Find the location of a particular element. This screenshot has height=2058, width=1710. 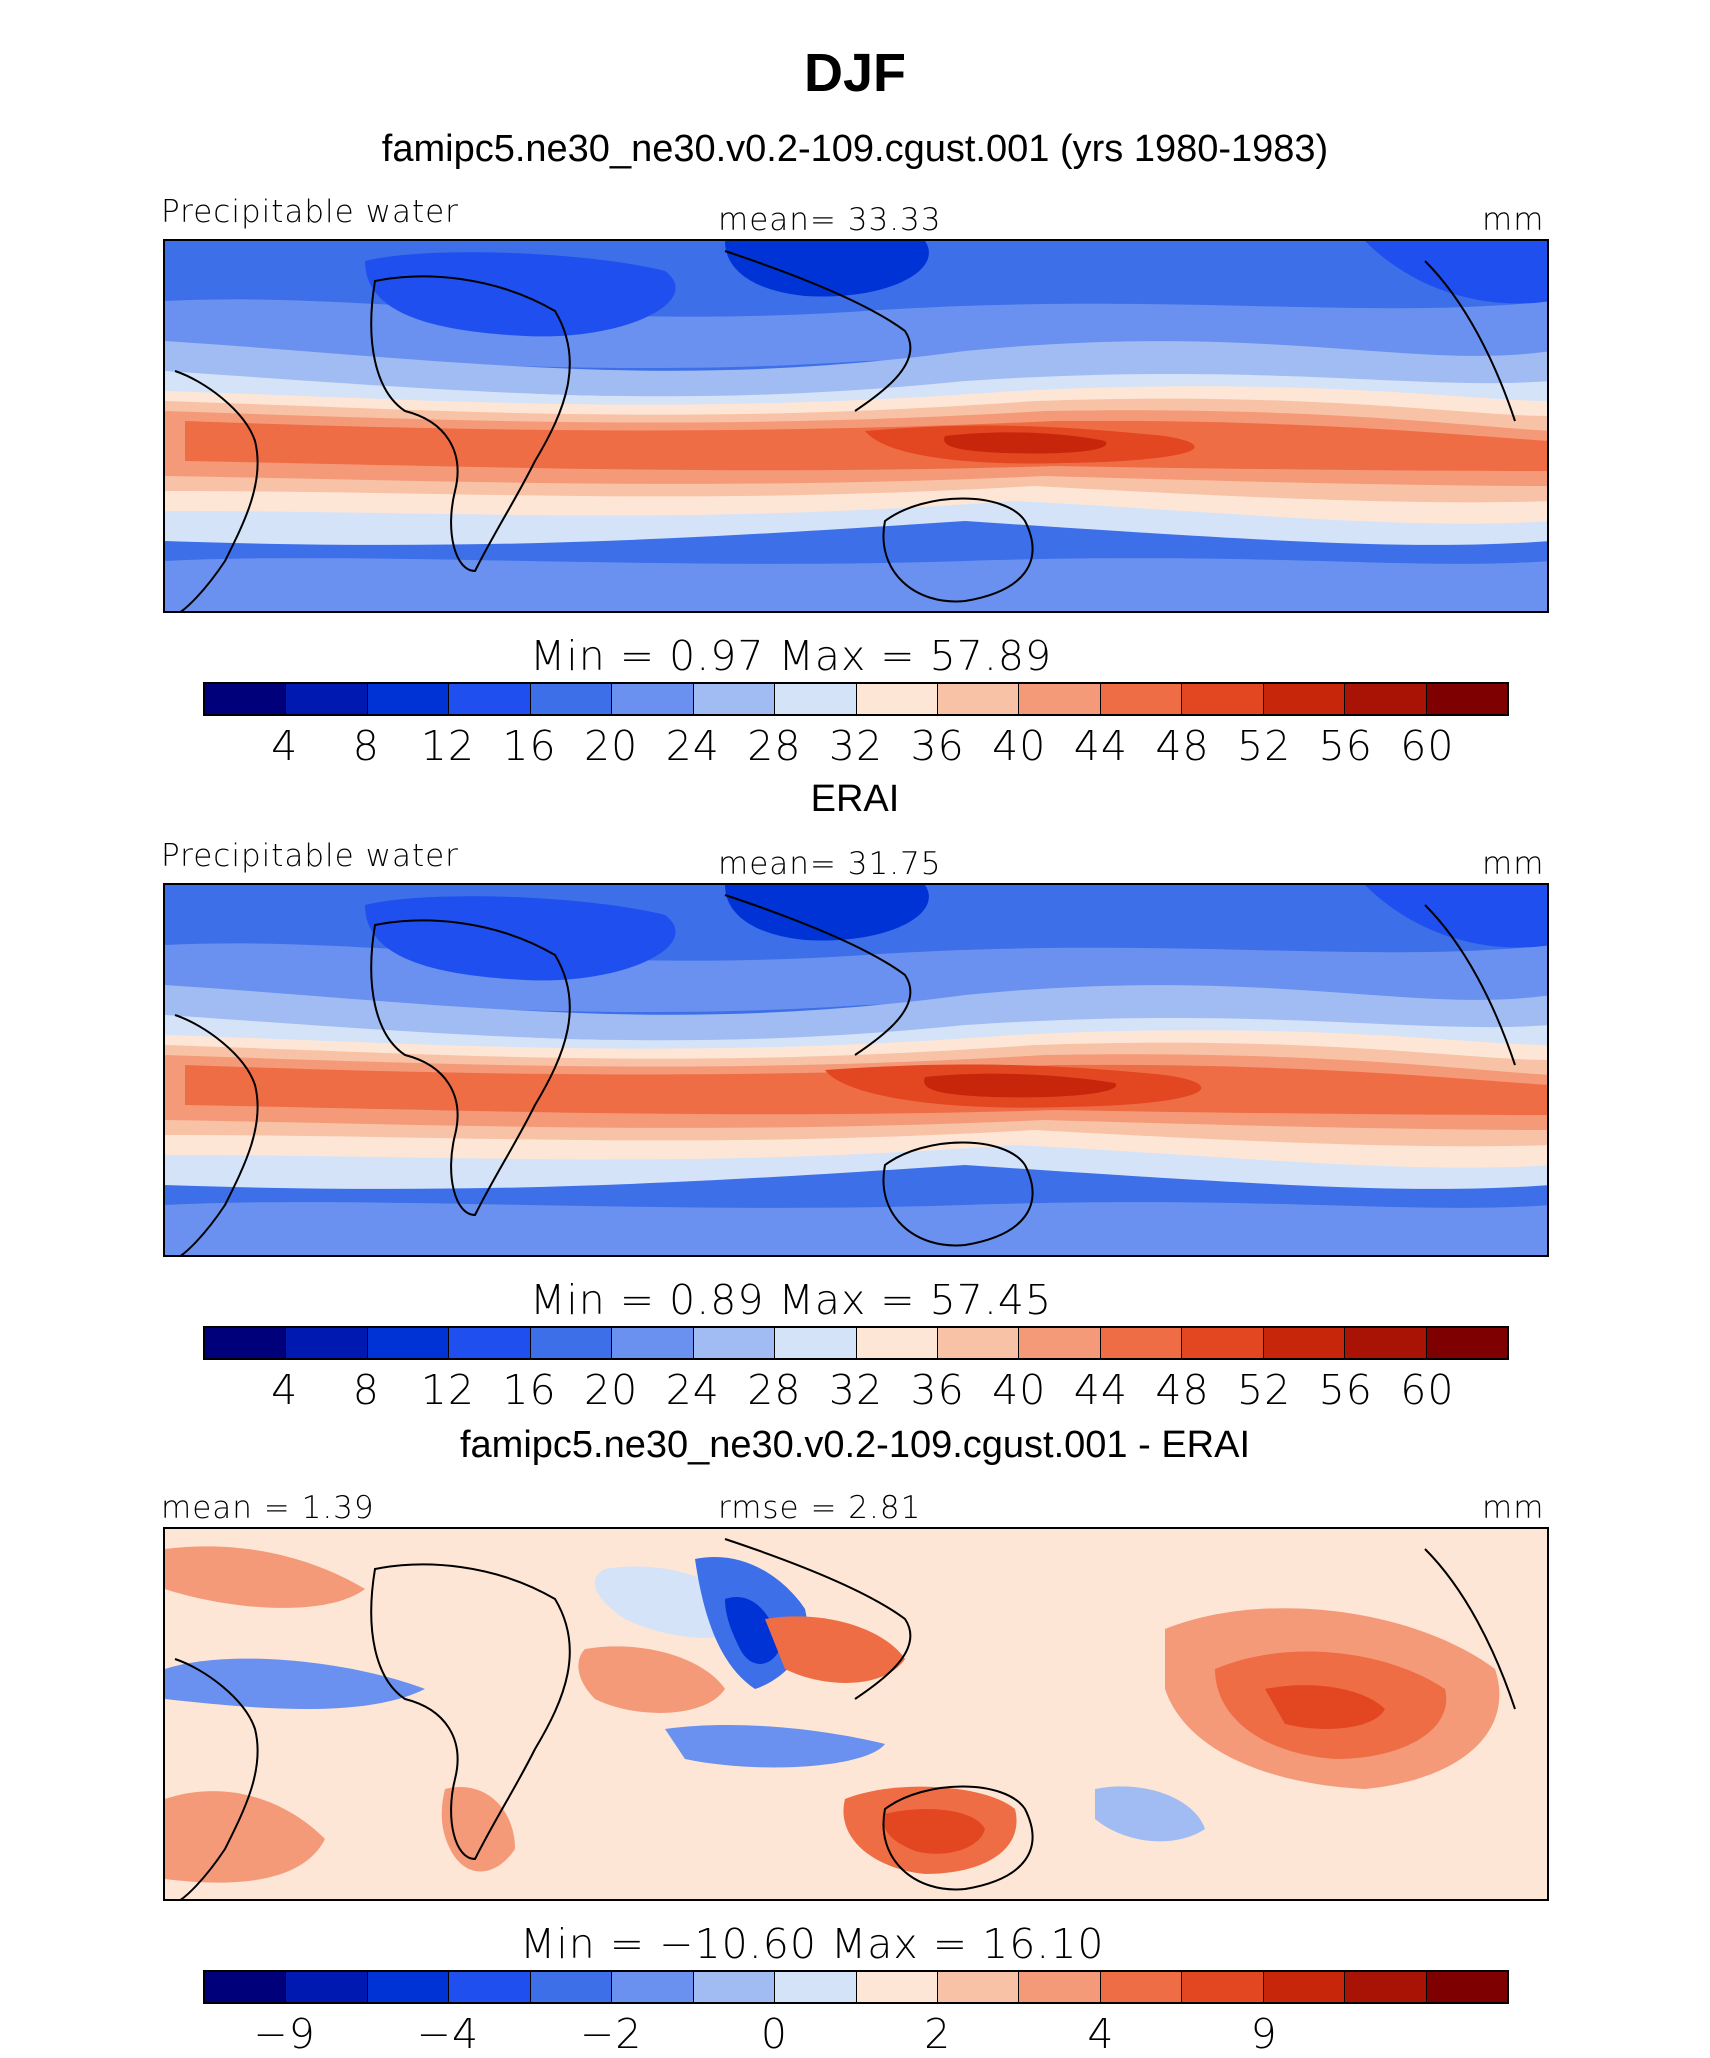

colorbar-tick-label: 2 is located at coordinates (938, 2034).